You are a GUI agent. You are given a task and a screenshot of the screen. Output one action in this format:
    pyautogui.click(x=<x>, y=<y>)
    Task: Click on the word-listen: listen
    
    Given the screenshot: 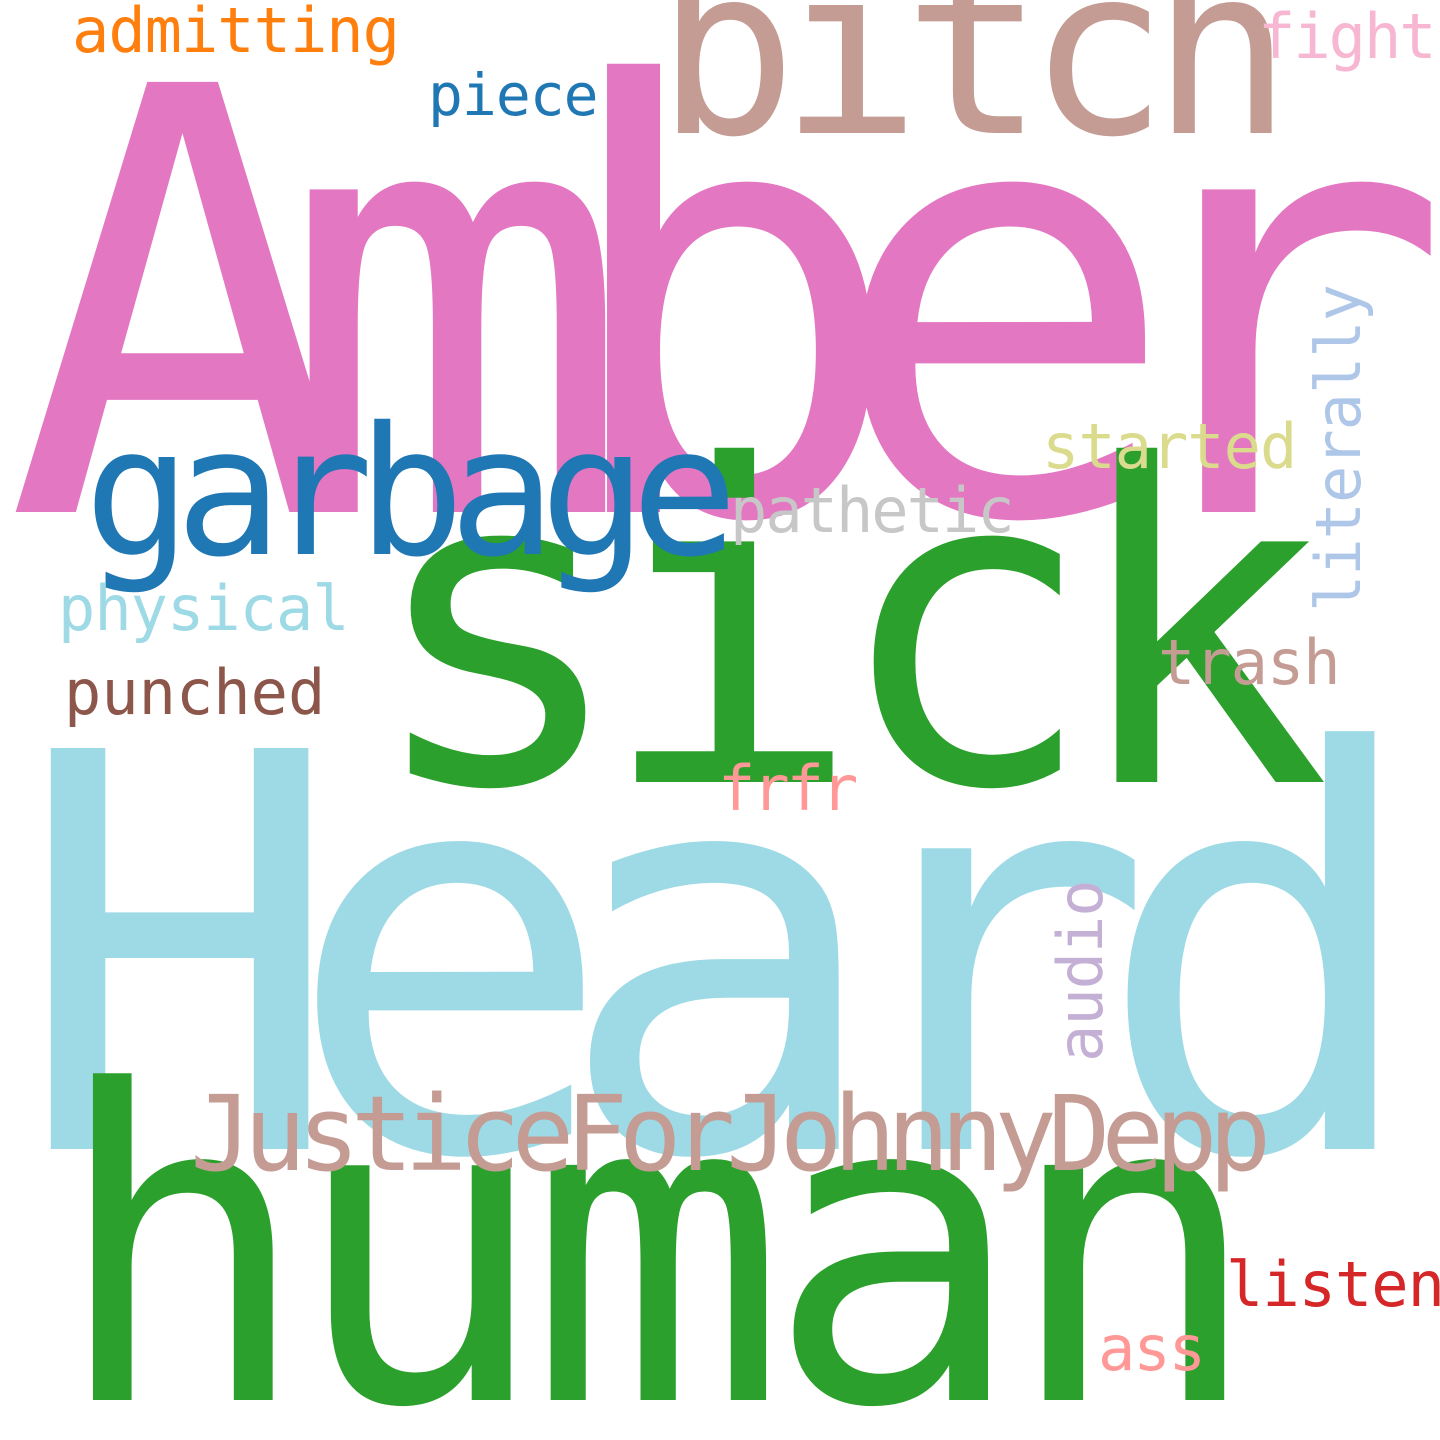 What is the action you would take?
    pyautogui.click(x=1333, y=1284)
    